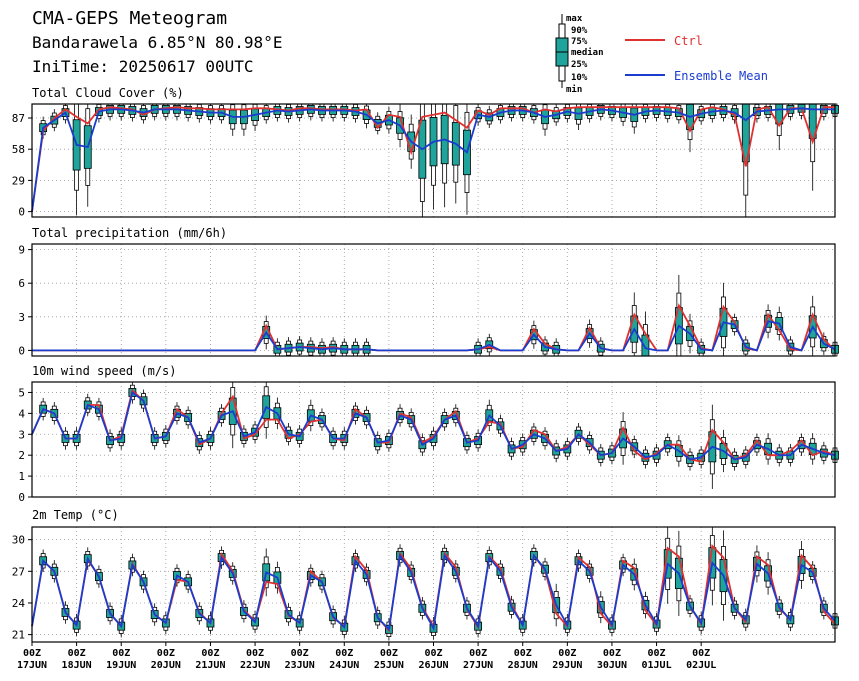 The width and height of the screenshot is (859, 681). Describe the element at coordinates (567, 665) in the screenshot. I see `x-date-label: 29JUN` at that location.